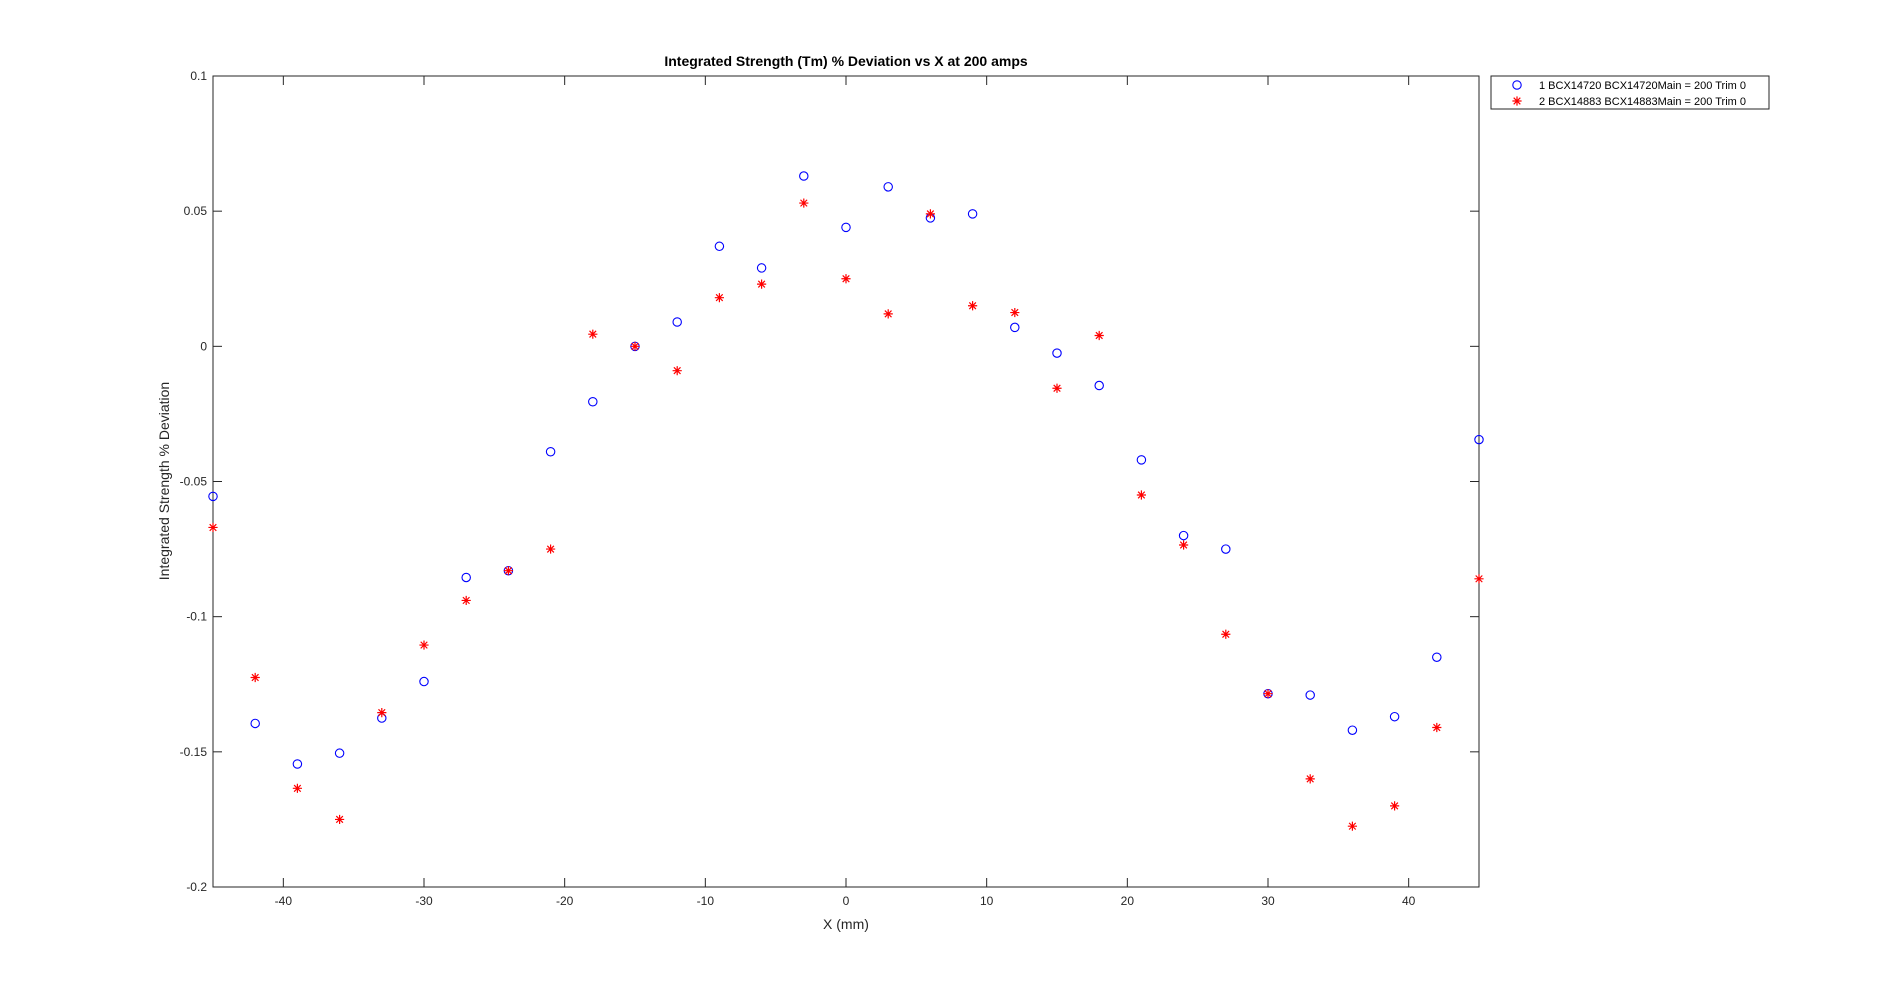  What do you see at coordinates (846, 901) in the screenshot?
I see `x-tick-label: 0` at bounding box center [846, 901].